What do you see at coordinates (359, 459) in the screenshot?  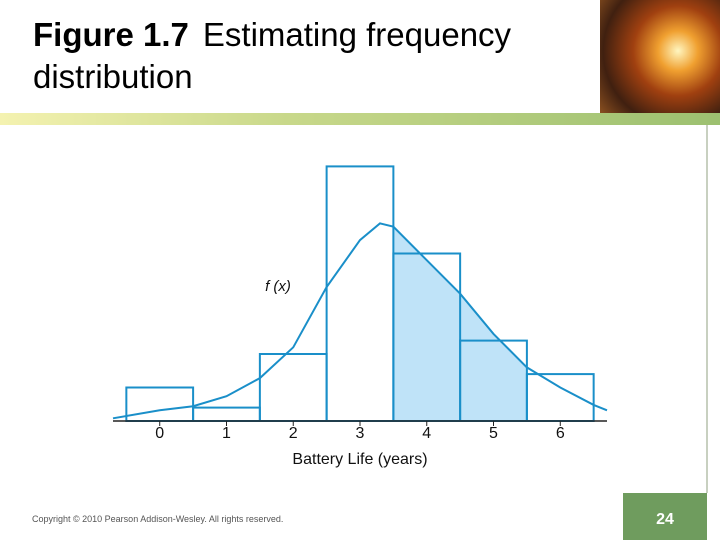 I see `x-axis-label: Battery Life (years)` at bounding box center [359, 459].